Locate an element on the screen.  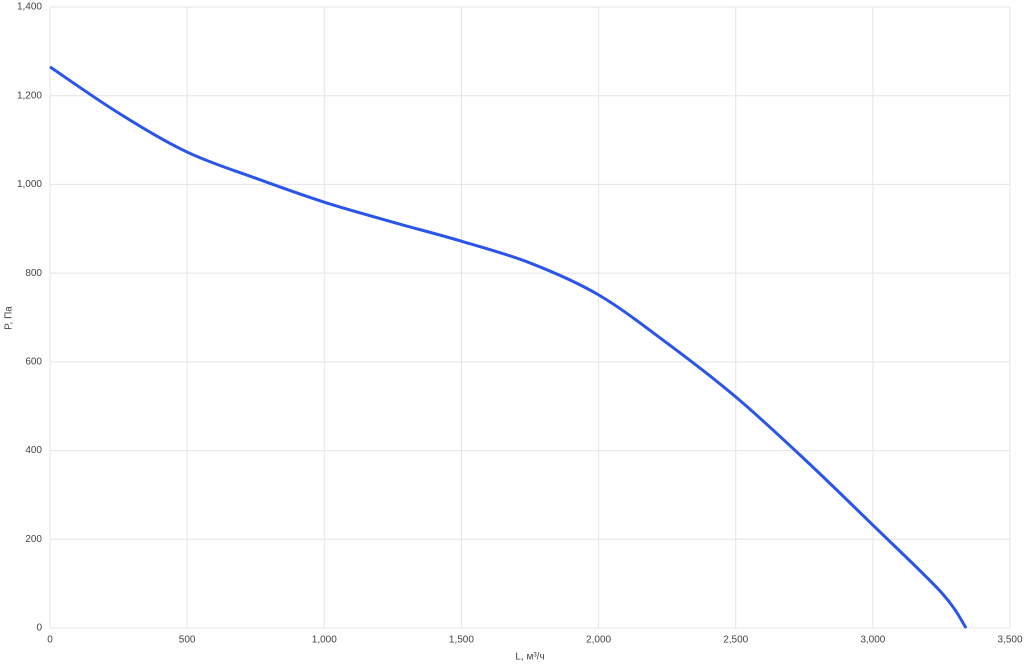
y-tick-label: 1,000 is located at coordinates (29, 184).